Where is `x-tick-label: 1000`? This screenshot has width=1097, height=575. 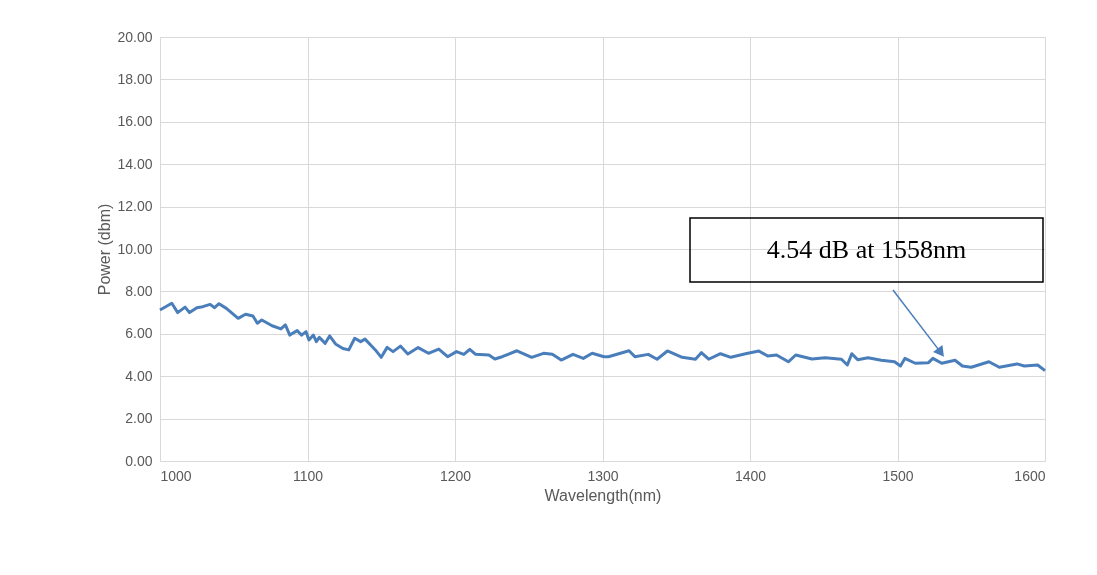
x-tick-label: 1000 is located at coordinates (176, 475).